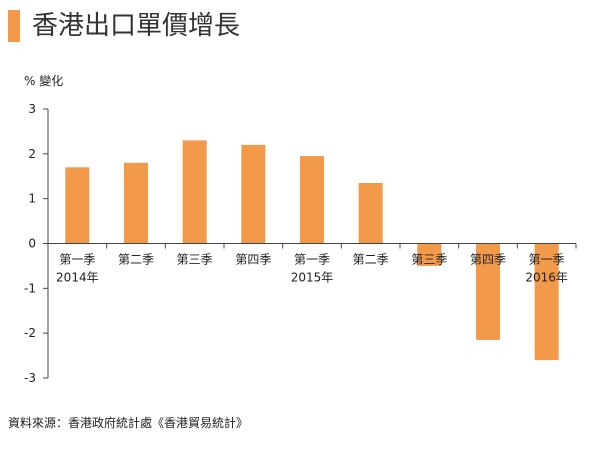 This screenshot has width=600, height=452. I want to click on y-tick-label: 3, so click(32, 109).